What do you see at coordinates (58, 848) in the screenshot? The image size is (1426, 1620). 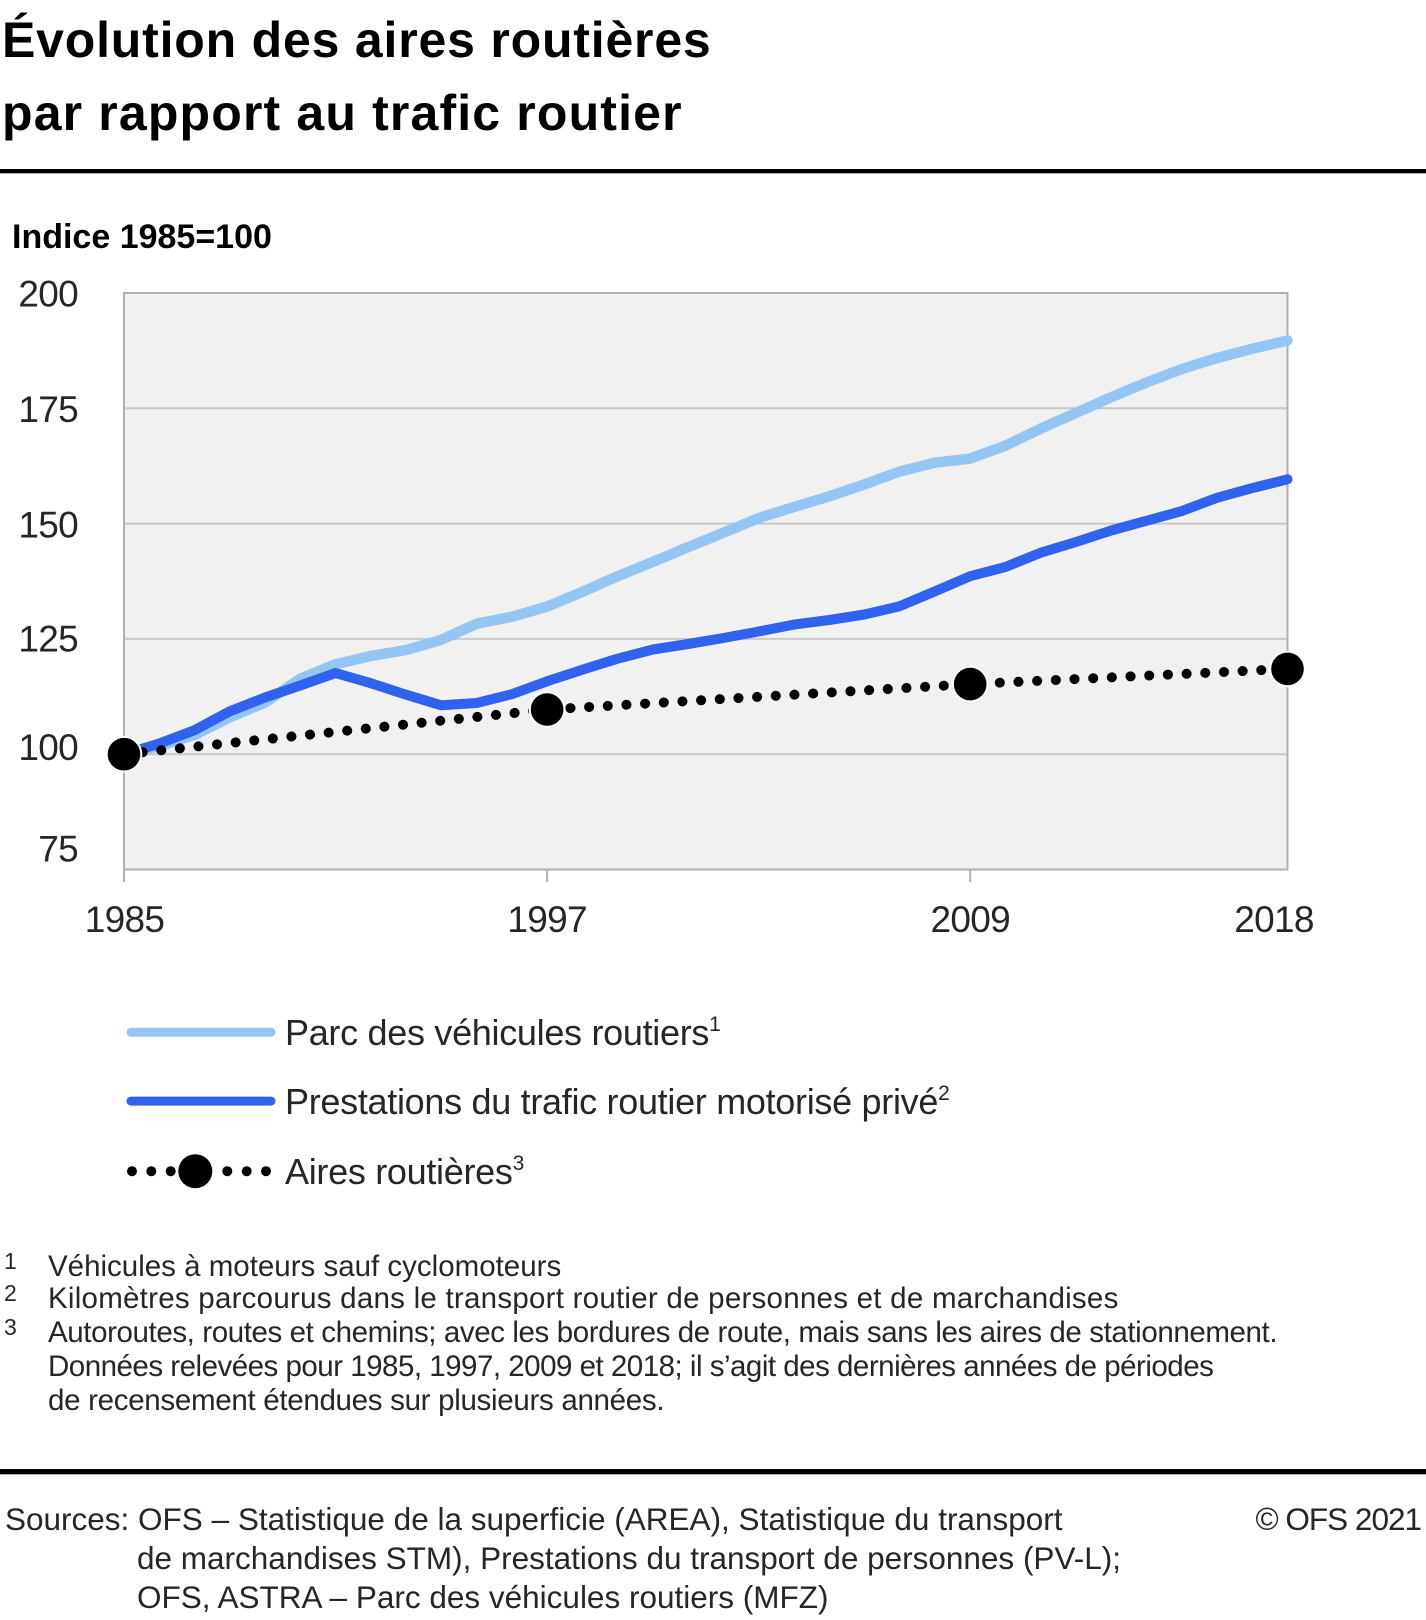 I see `svg-text: 75` at bounding box center [58, 848].